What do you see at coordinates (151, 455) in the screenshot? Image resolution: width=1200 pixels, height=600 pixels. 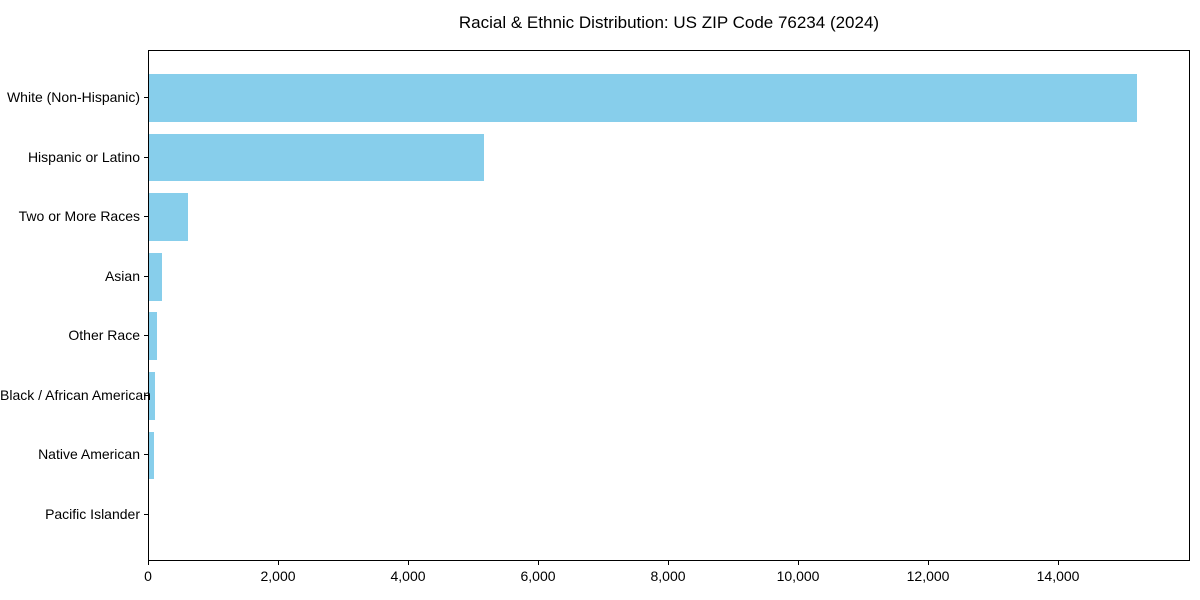 I see `bar-native-american` at bounding box center [151, 455].